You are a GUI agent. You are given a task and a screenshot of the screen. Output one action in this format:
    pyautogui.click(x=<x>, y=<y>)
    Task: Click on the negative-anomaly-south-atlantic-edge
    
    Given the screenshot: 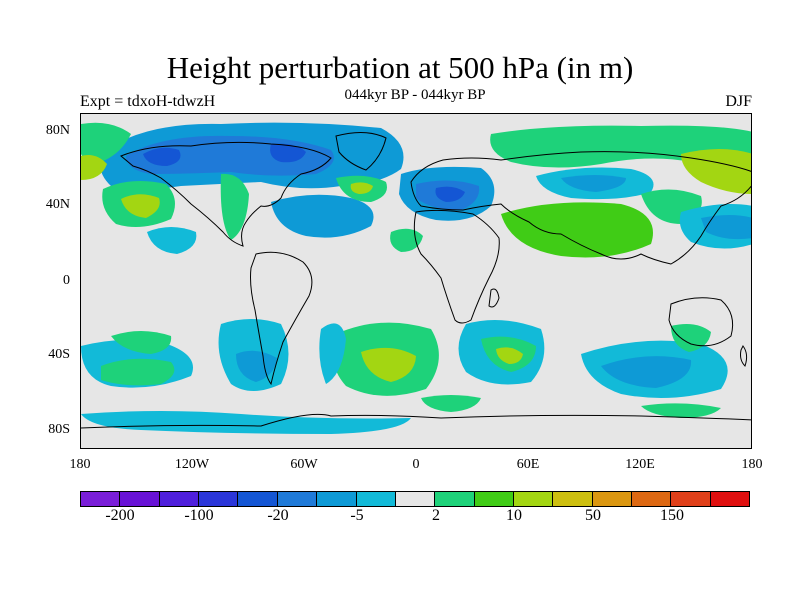 What is the action you would take?
    pyautogui.click(x=332, y=353)
    